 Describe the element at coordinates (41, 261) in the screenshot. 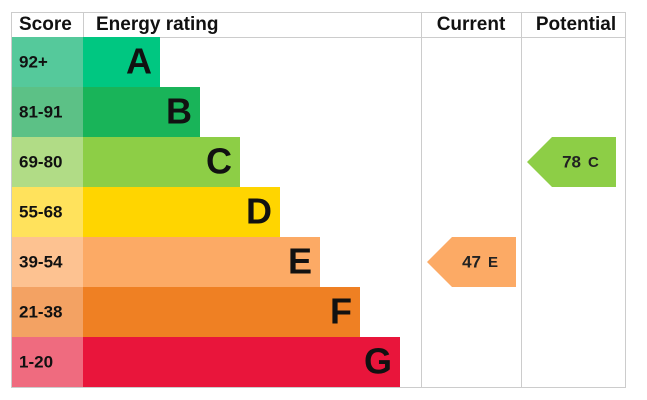

I see `band-score: 39-54` at that location.